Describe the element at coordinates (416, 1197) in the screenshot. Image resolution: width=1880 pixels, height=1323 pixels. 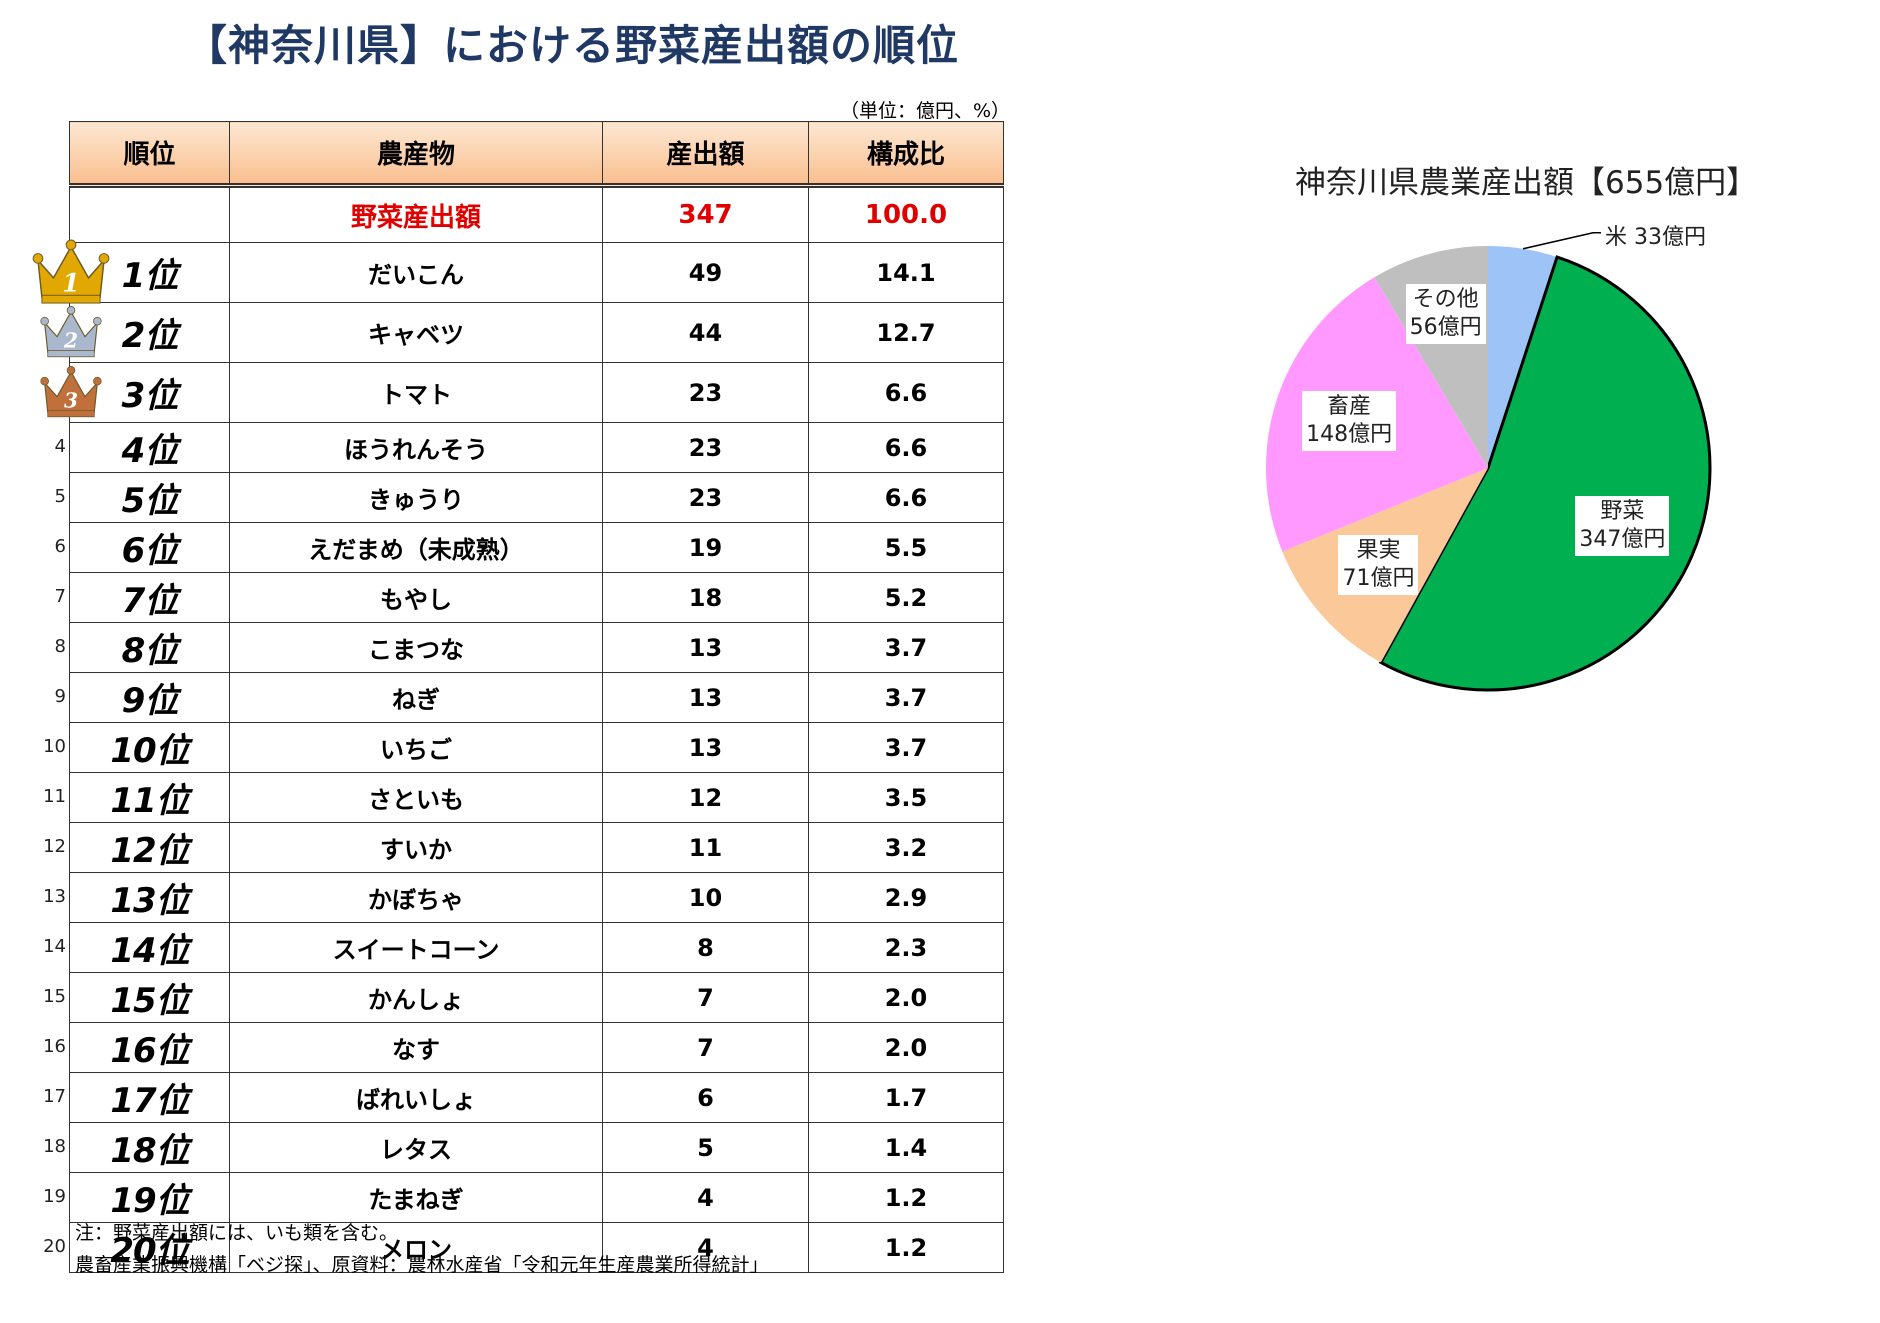
I see `product-cell: たまねぎ` at that location.